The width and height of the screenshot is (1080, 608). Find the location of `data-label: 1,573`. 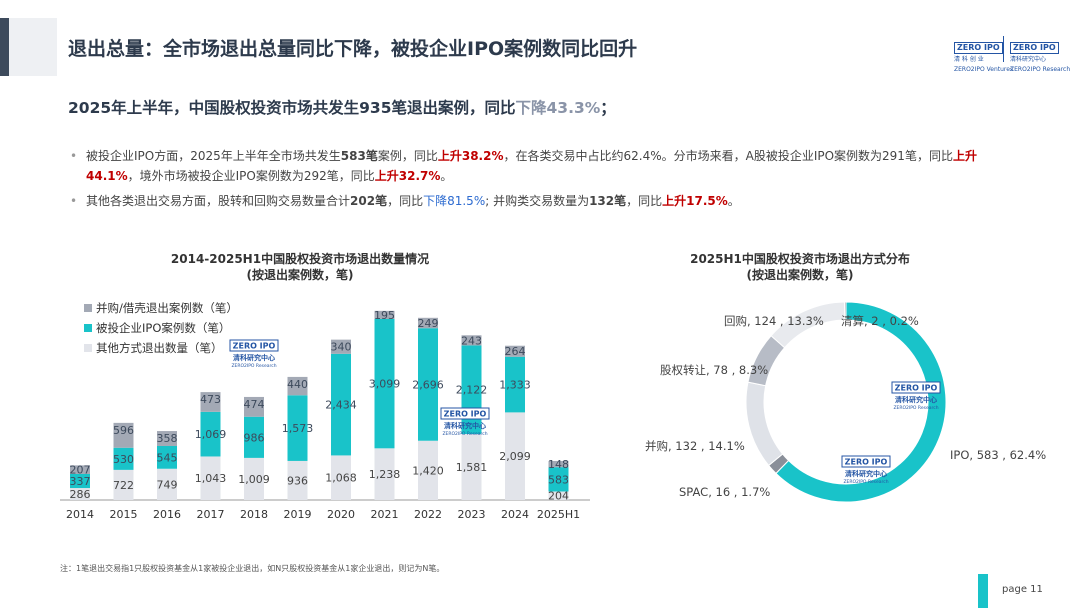

data-label: 1,573 is located at coordinates (298, 428).